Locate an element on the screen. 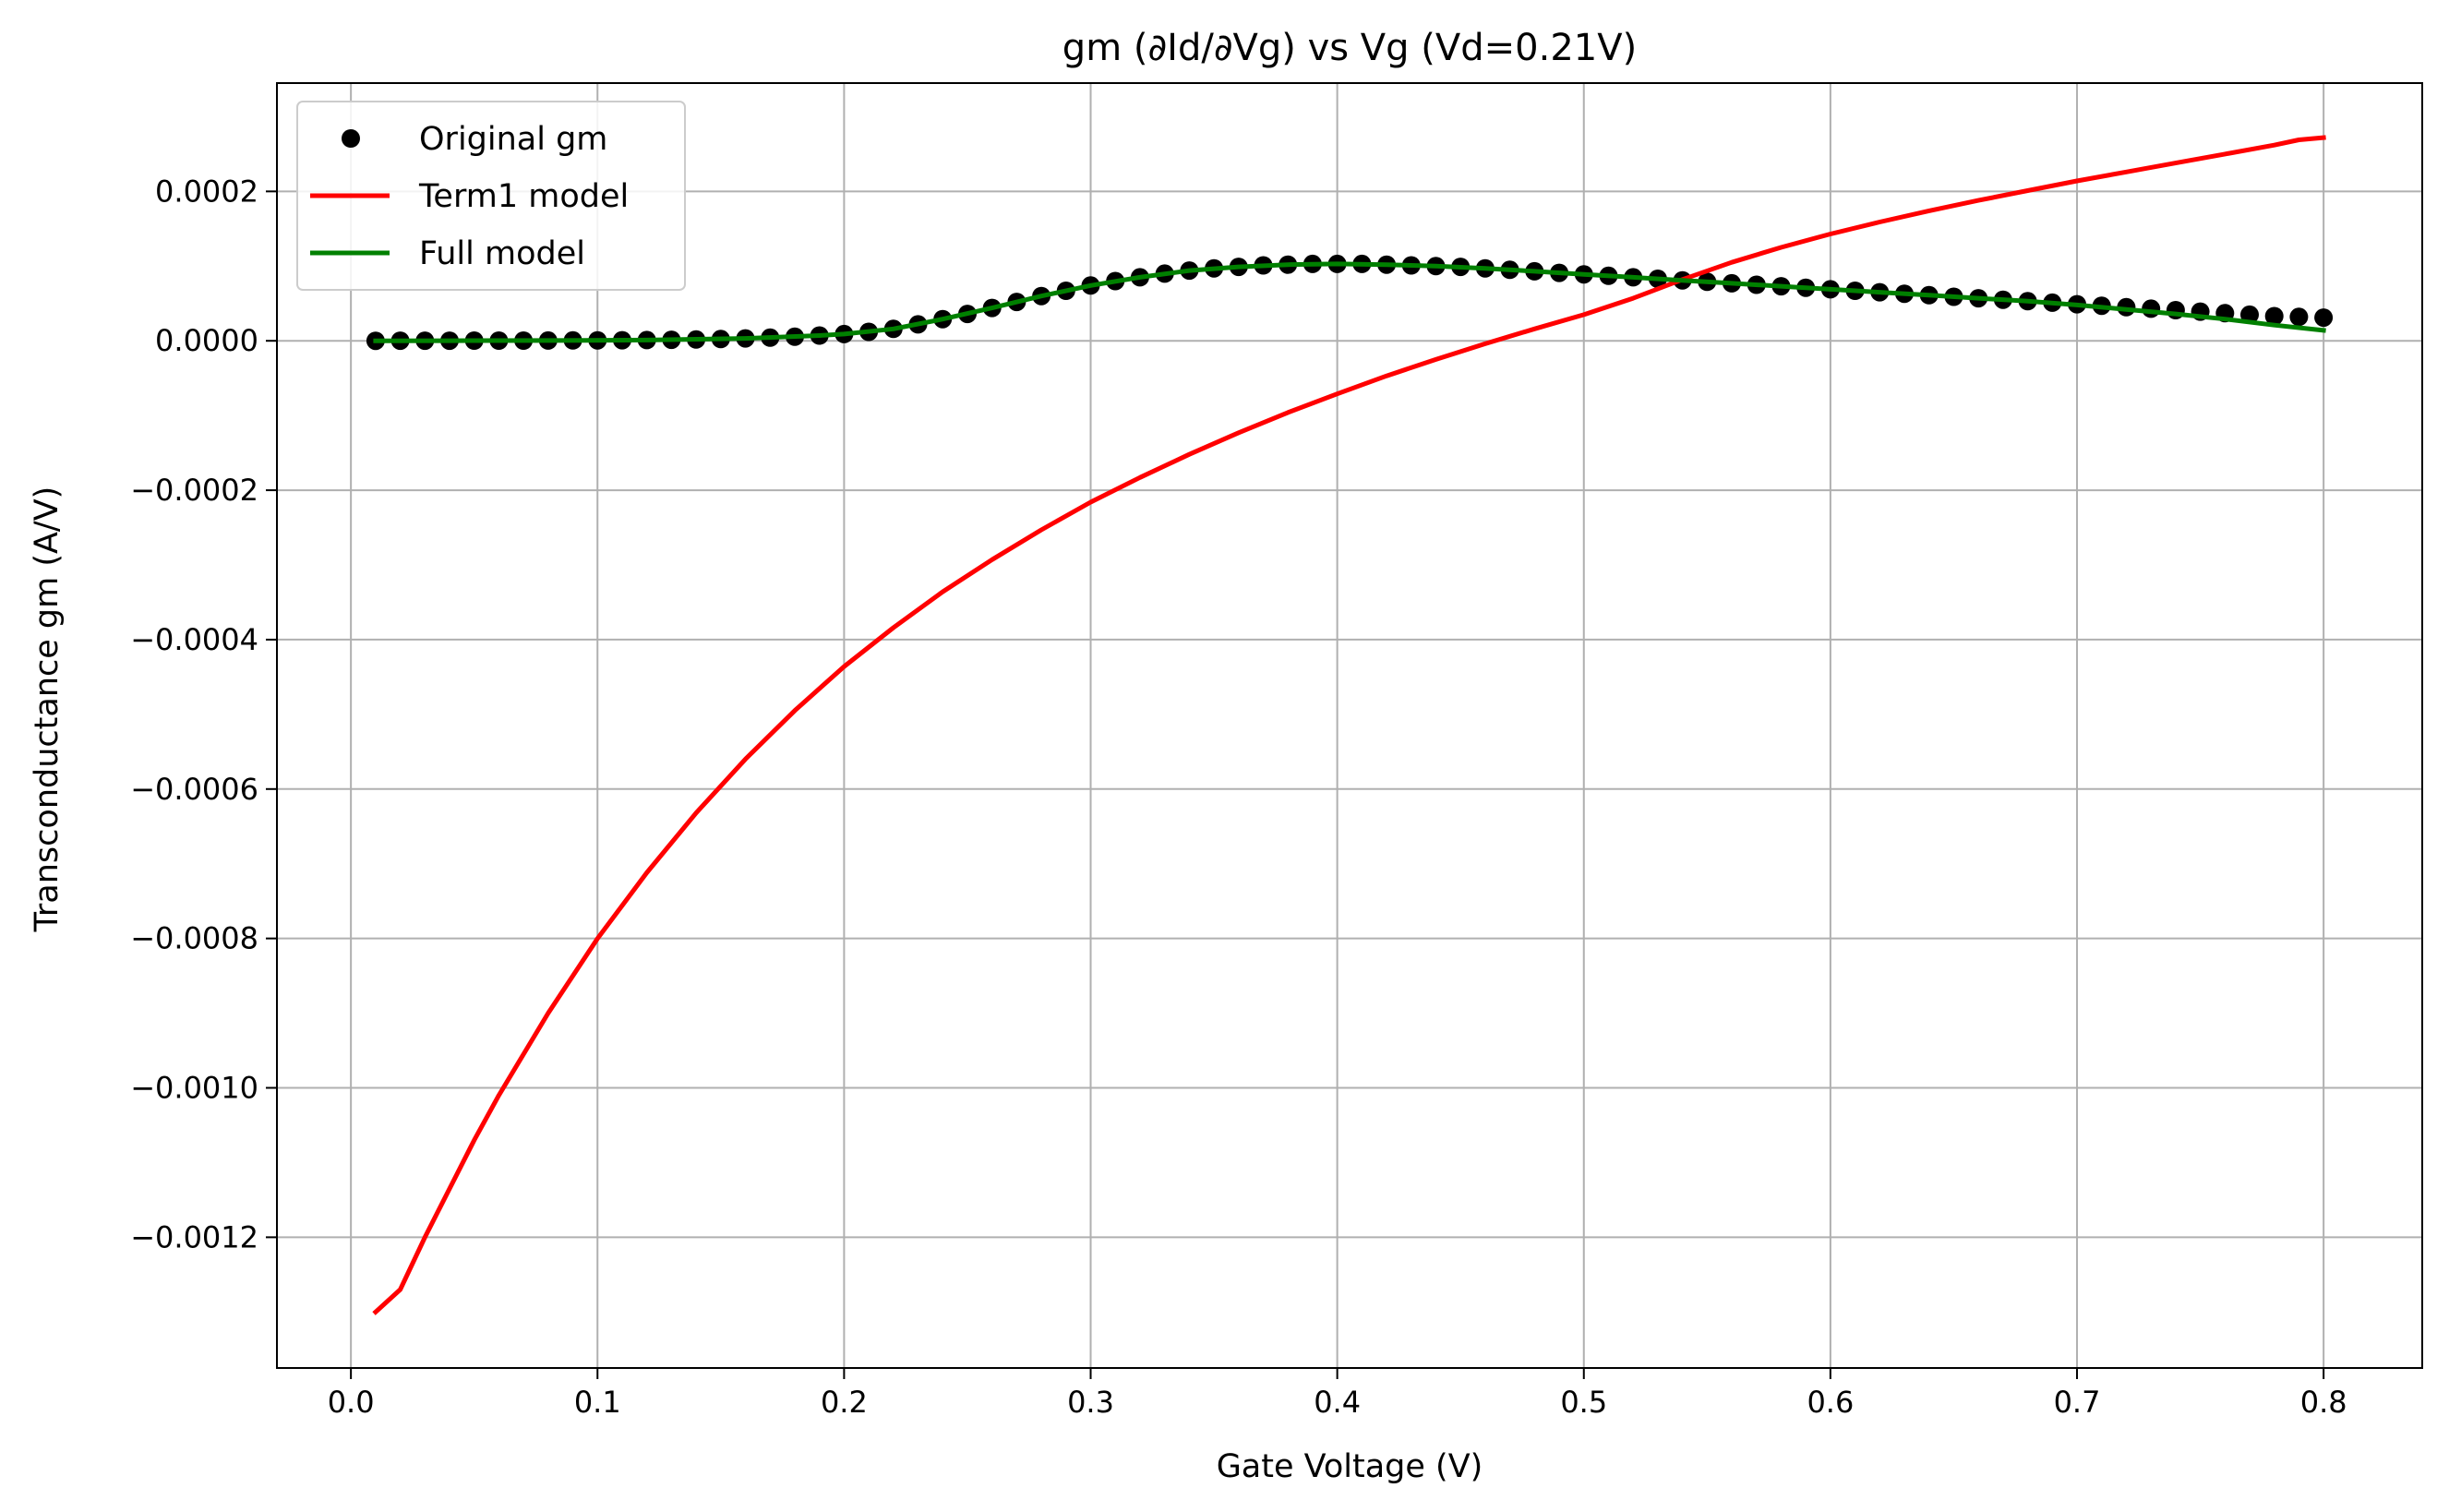 This screenshot has height=1512, width=2449. x-tick-label: 0.2 is located at coordinates (845, 1402).